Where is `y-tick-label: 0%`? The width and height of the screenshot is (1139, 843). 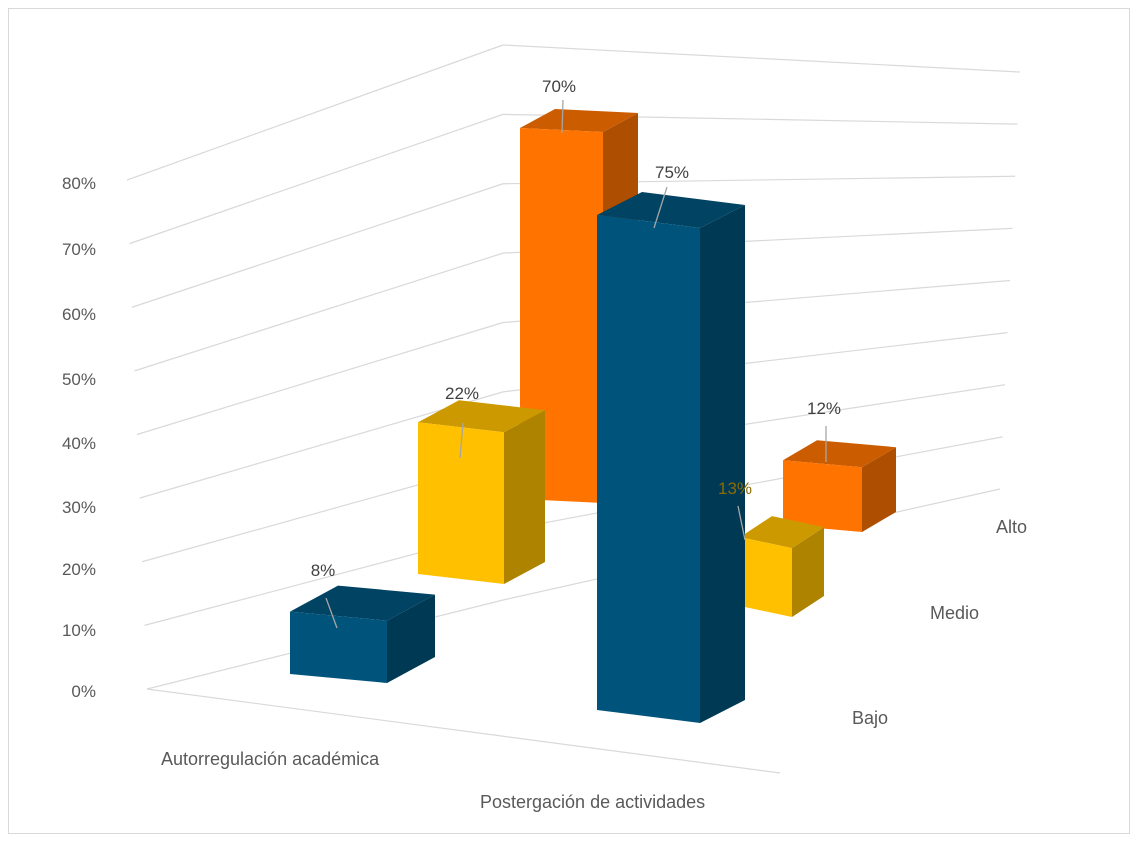
y-tick-label: 0% is located at coordinates (83, 691).